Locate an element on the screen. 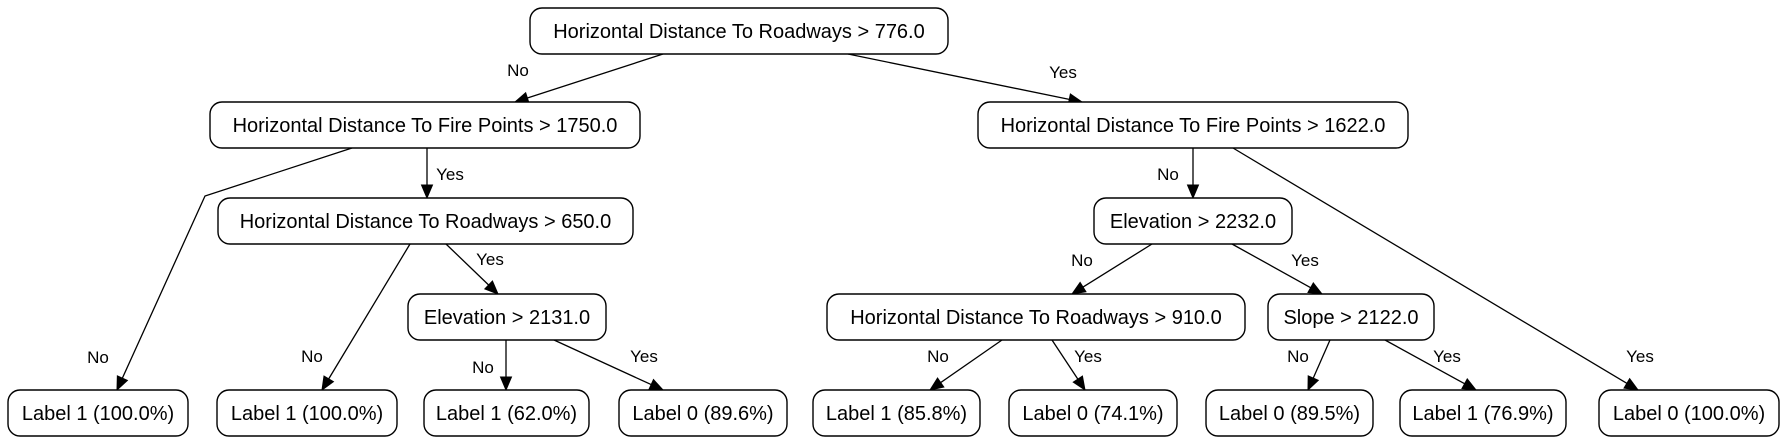  leaf-node-l1: Label 1 (100.0%) is located at coordinates (98, 413).